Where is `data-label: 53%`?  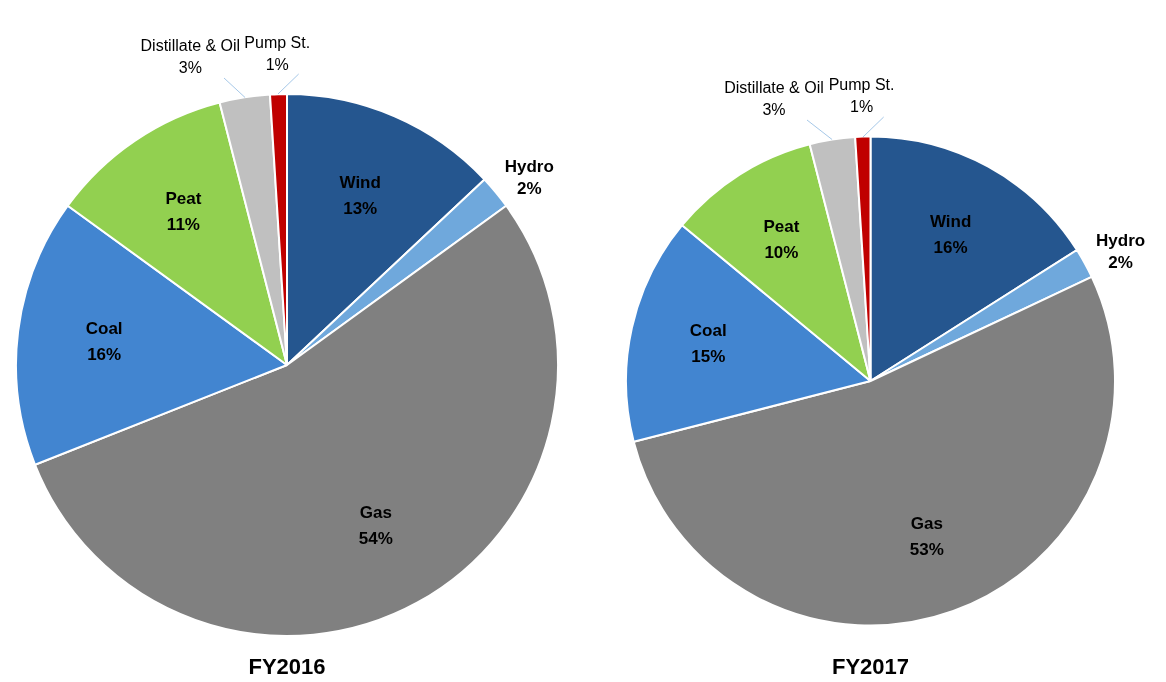
data-label: 53% is located at coordinates (926, 550).